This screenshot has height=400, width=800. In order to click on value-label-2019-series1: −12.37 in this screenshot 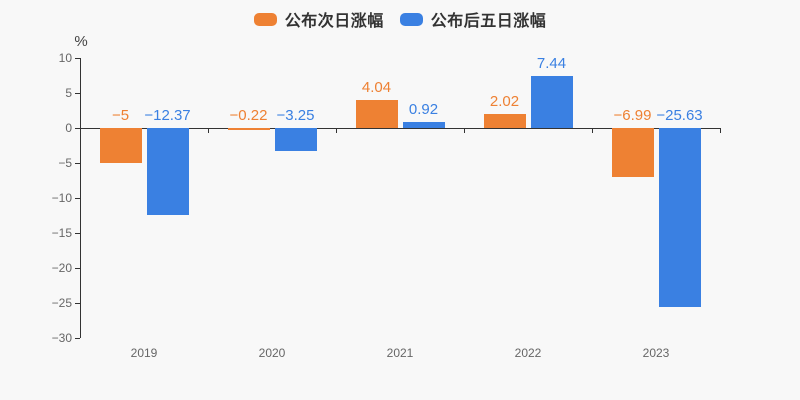, I will do `click(167, 115)`.